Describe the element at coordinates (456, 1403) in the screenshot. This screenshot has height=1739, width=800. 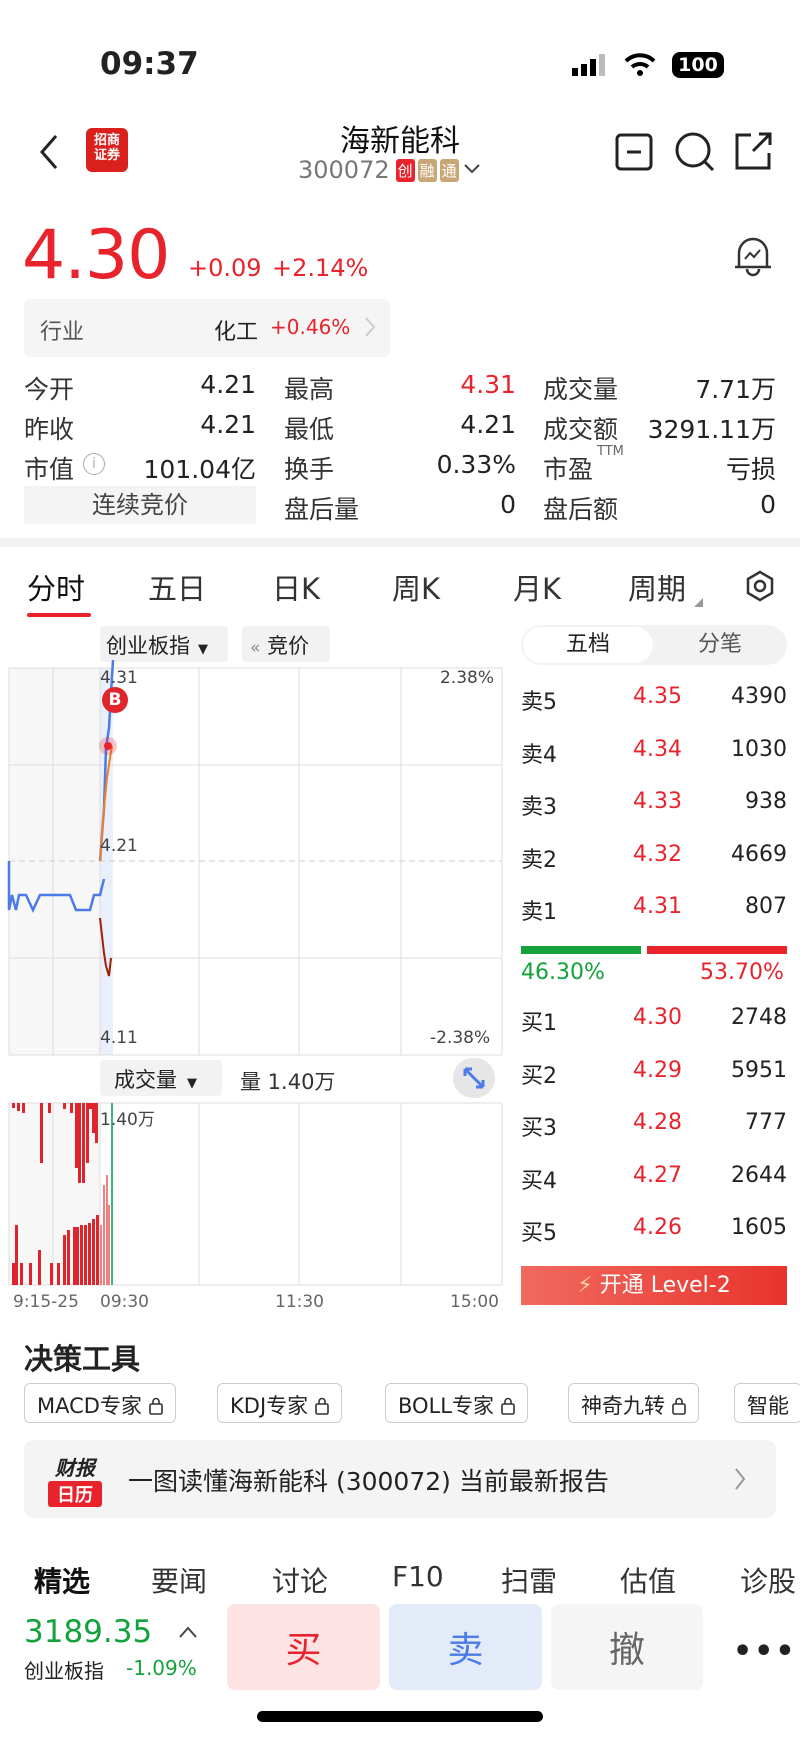
I see `tool-chip: BOLL专家` at that location.